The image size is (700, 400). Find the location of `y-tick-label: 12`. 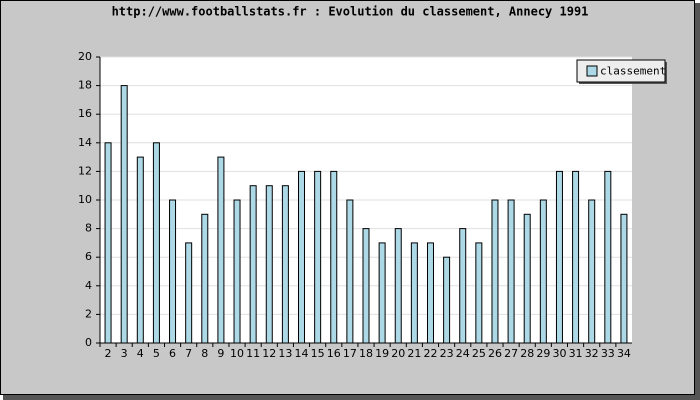

y-tick-label: 12 is located at coordinates (85, 170).